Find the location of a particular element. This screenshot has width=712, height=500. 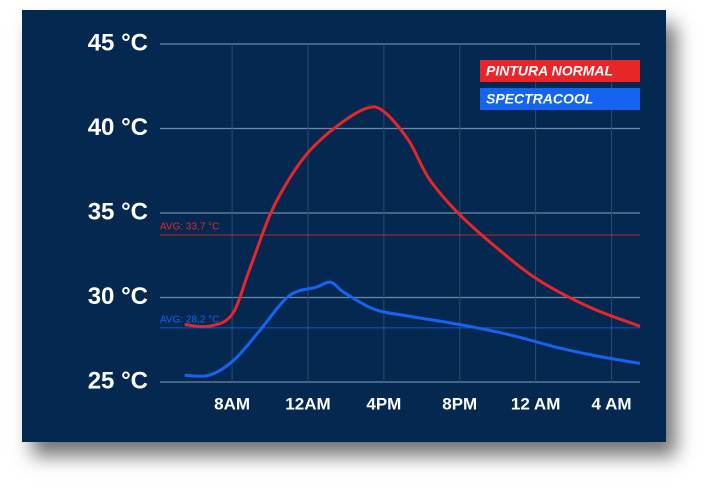

x-tick-label: 12AM is located at coordinates (307, 403).